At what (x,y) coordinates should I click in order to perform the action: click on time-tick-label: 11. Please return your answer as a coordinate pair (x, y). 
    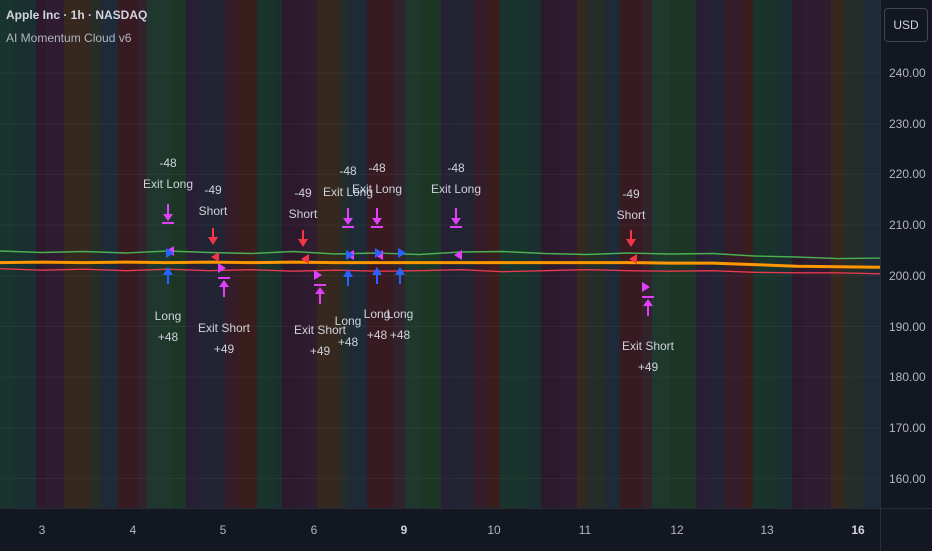
    Looking at the image, I should click on (585, 530).